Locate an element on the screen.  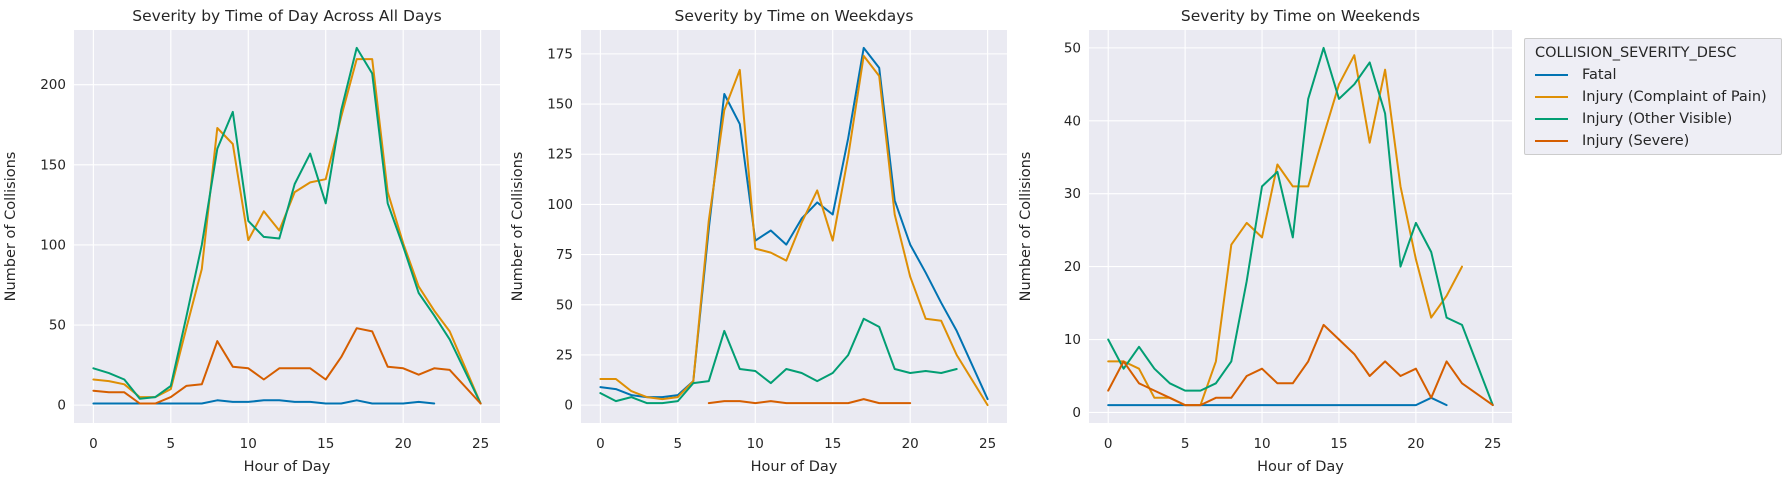
y-tick-label: 40 is located at coordinates (1072, 121).